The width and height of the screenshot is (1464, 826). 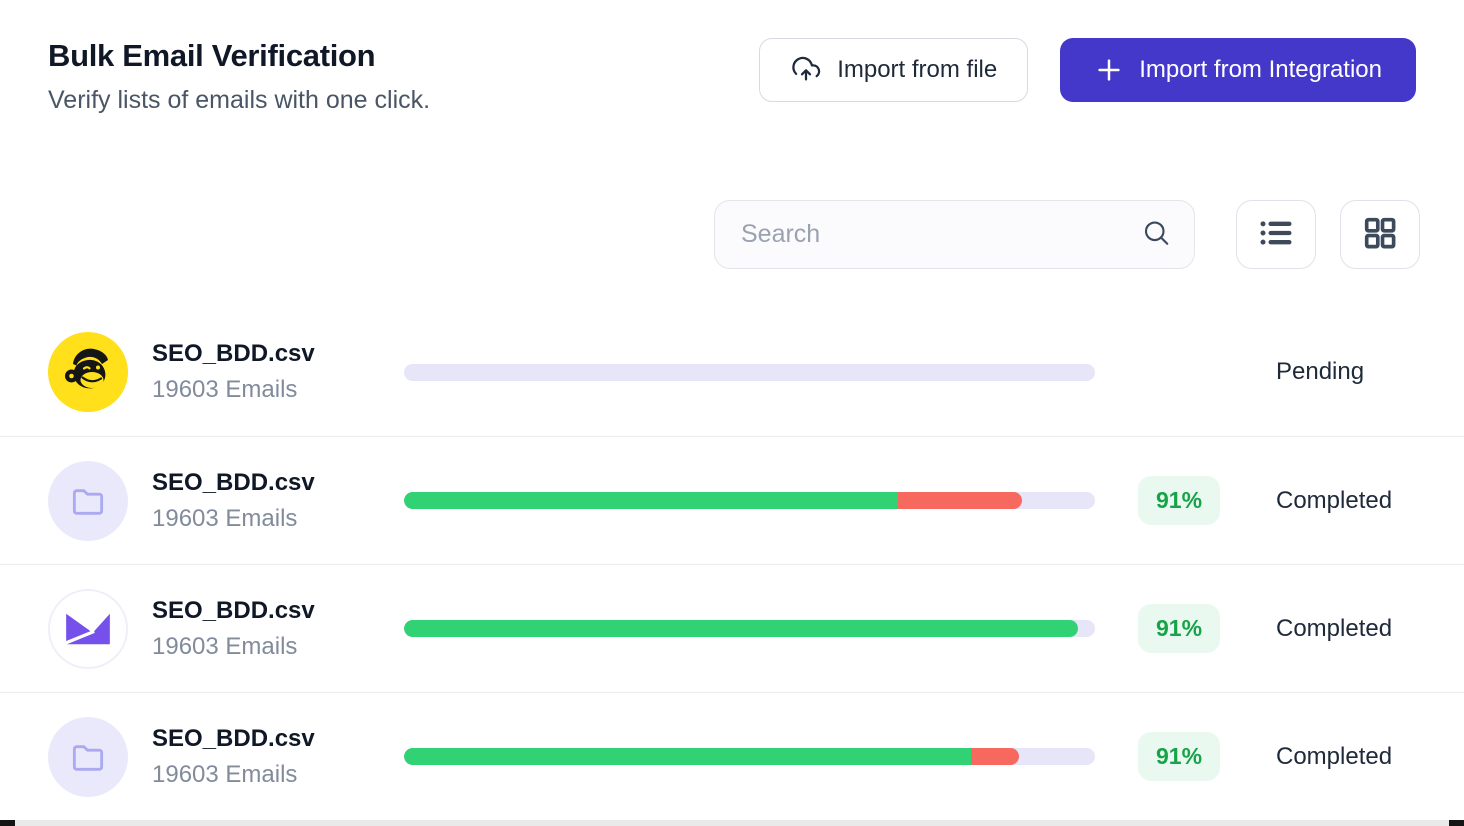 What do you see at coordinates (88, 372) in the screenshot?
I see `mailchimp-logo-icon` at bounding box center [88, 372].